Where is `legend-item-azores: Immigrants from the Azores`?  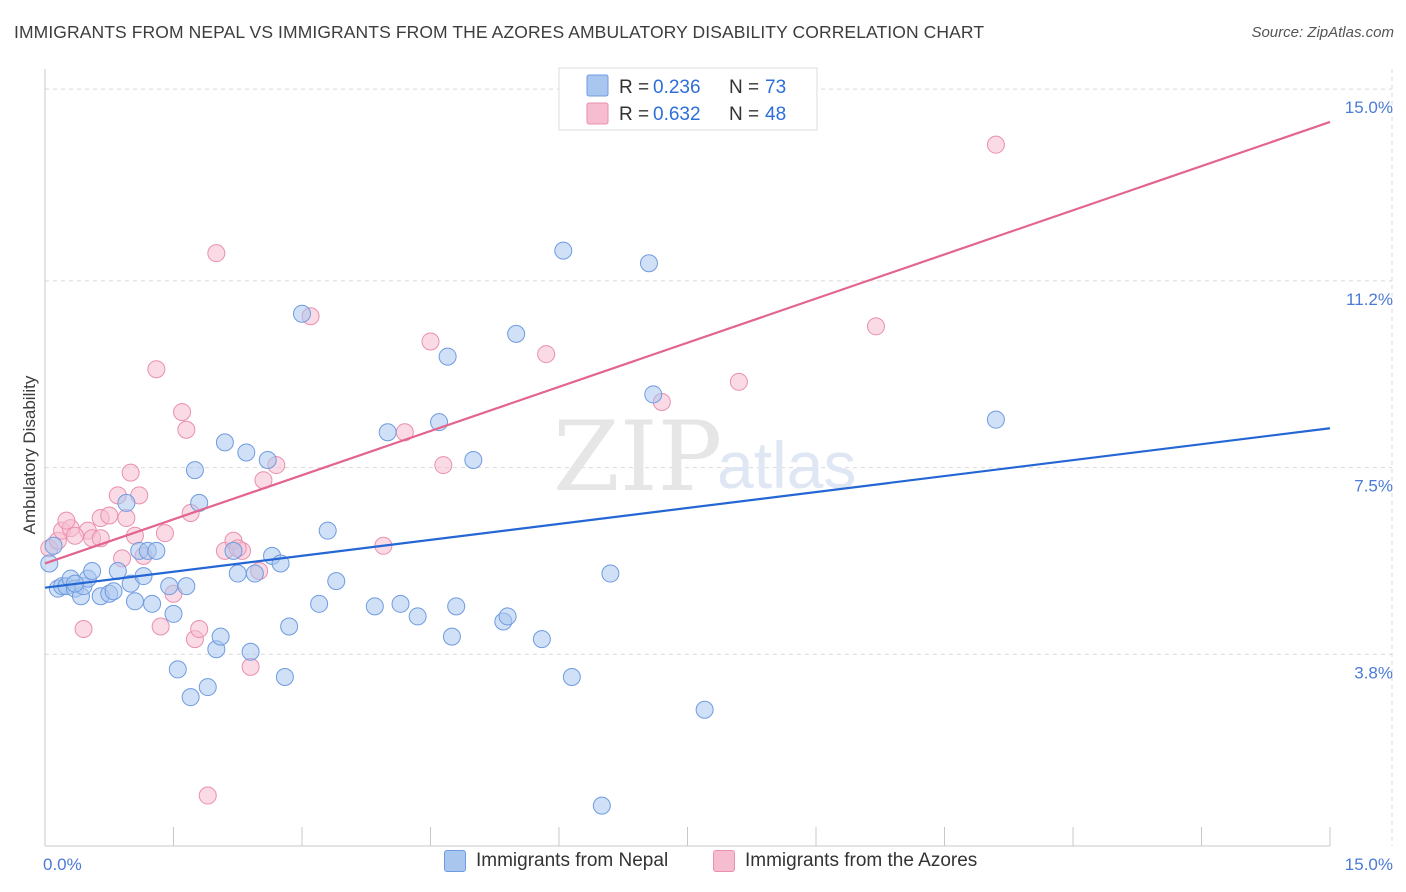 legend-item-azores: Immigrants from the Azores is located at coordinates (845, 861).